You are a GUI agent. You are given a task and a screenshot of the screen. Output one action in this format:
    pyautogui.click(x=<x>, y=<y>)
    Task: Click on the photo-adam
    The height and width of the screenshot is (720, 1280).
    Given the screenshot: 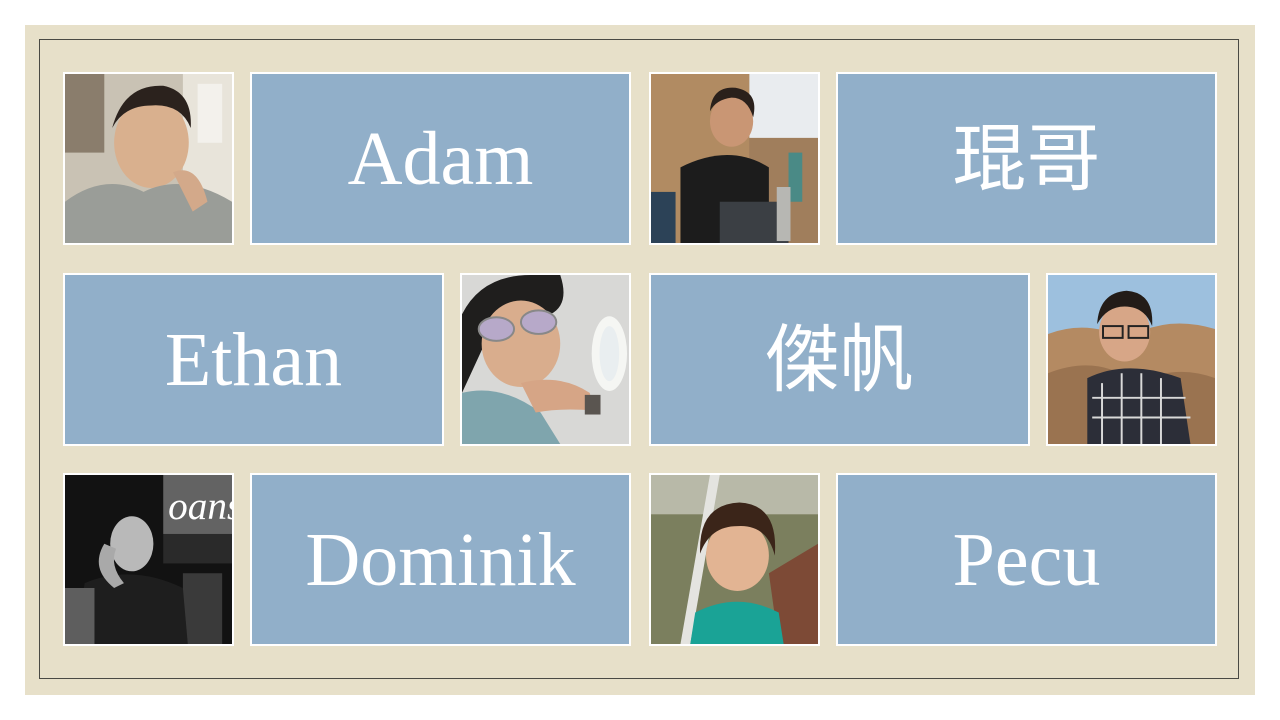 What is the action you would take?
    pyautogui.click(x=148, y=158)
    